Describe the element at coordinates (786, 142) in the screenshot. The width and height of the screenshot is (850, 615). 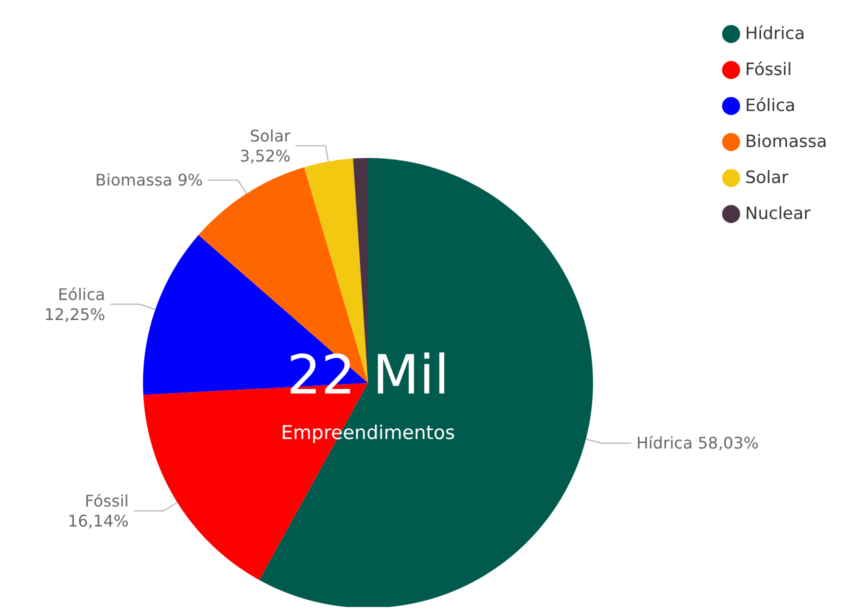
I see `legend-label: Biomassa` at that location.